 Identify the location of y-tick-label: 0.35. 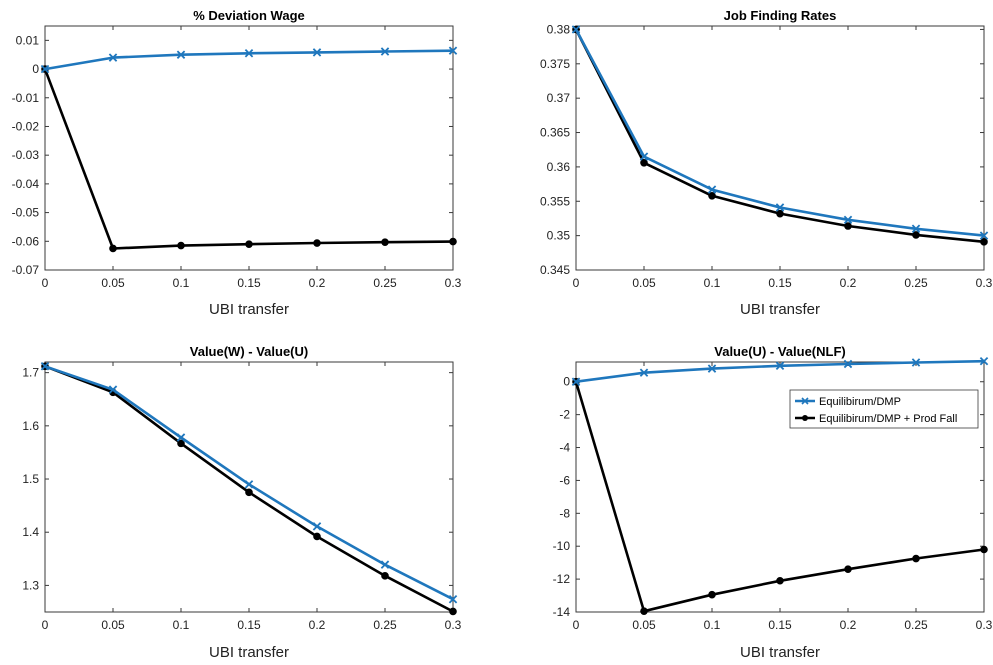
(559, 236).